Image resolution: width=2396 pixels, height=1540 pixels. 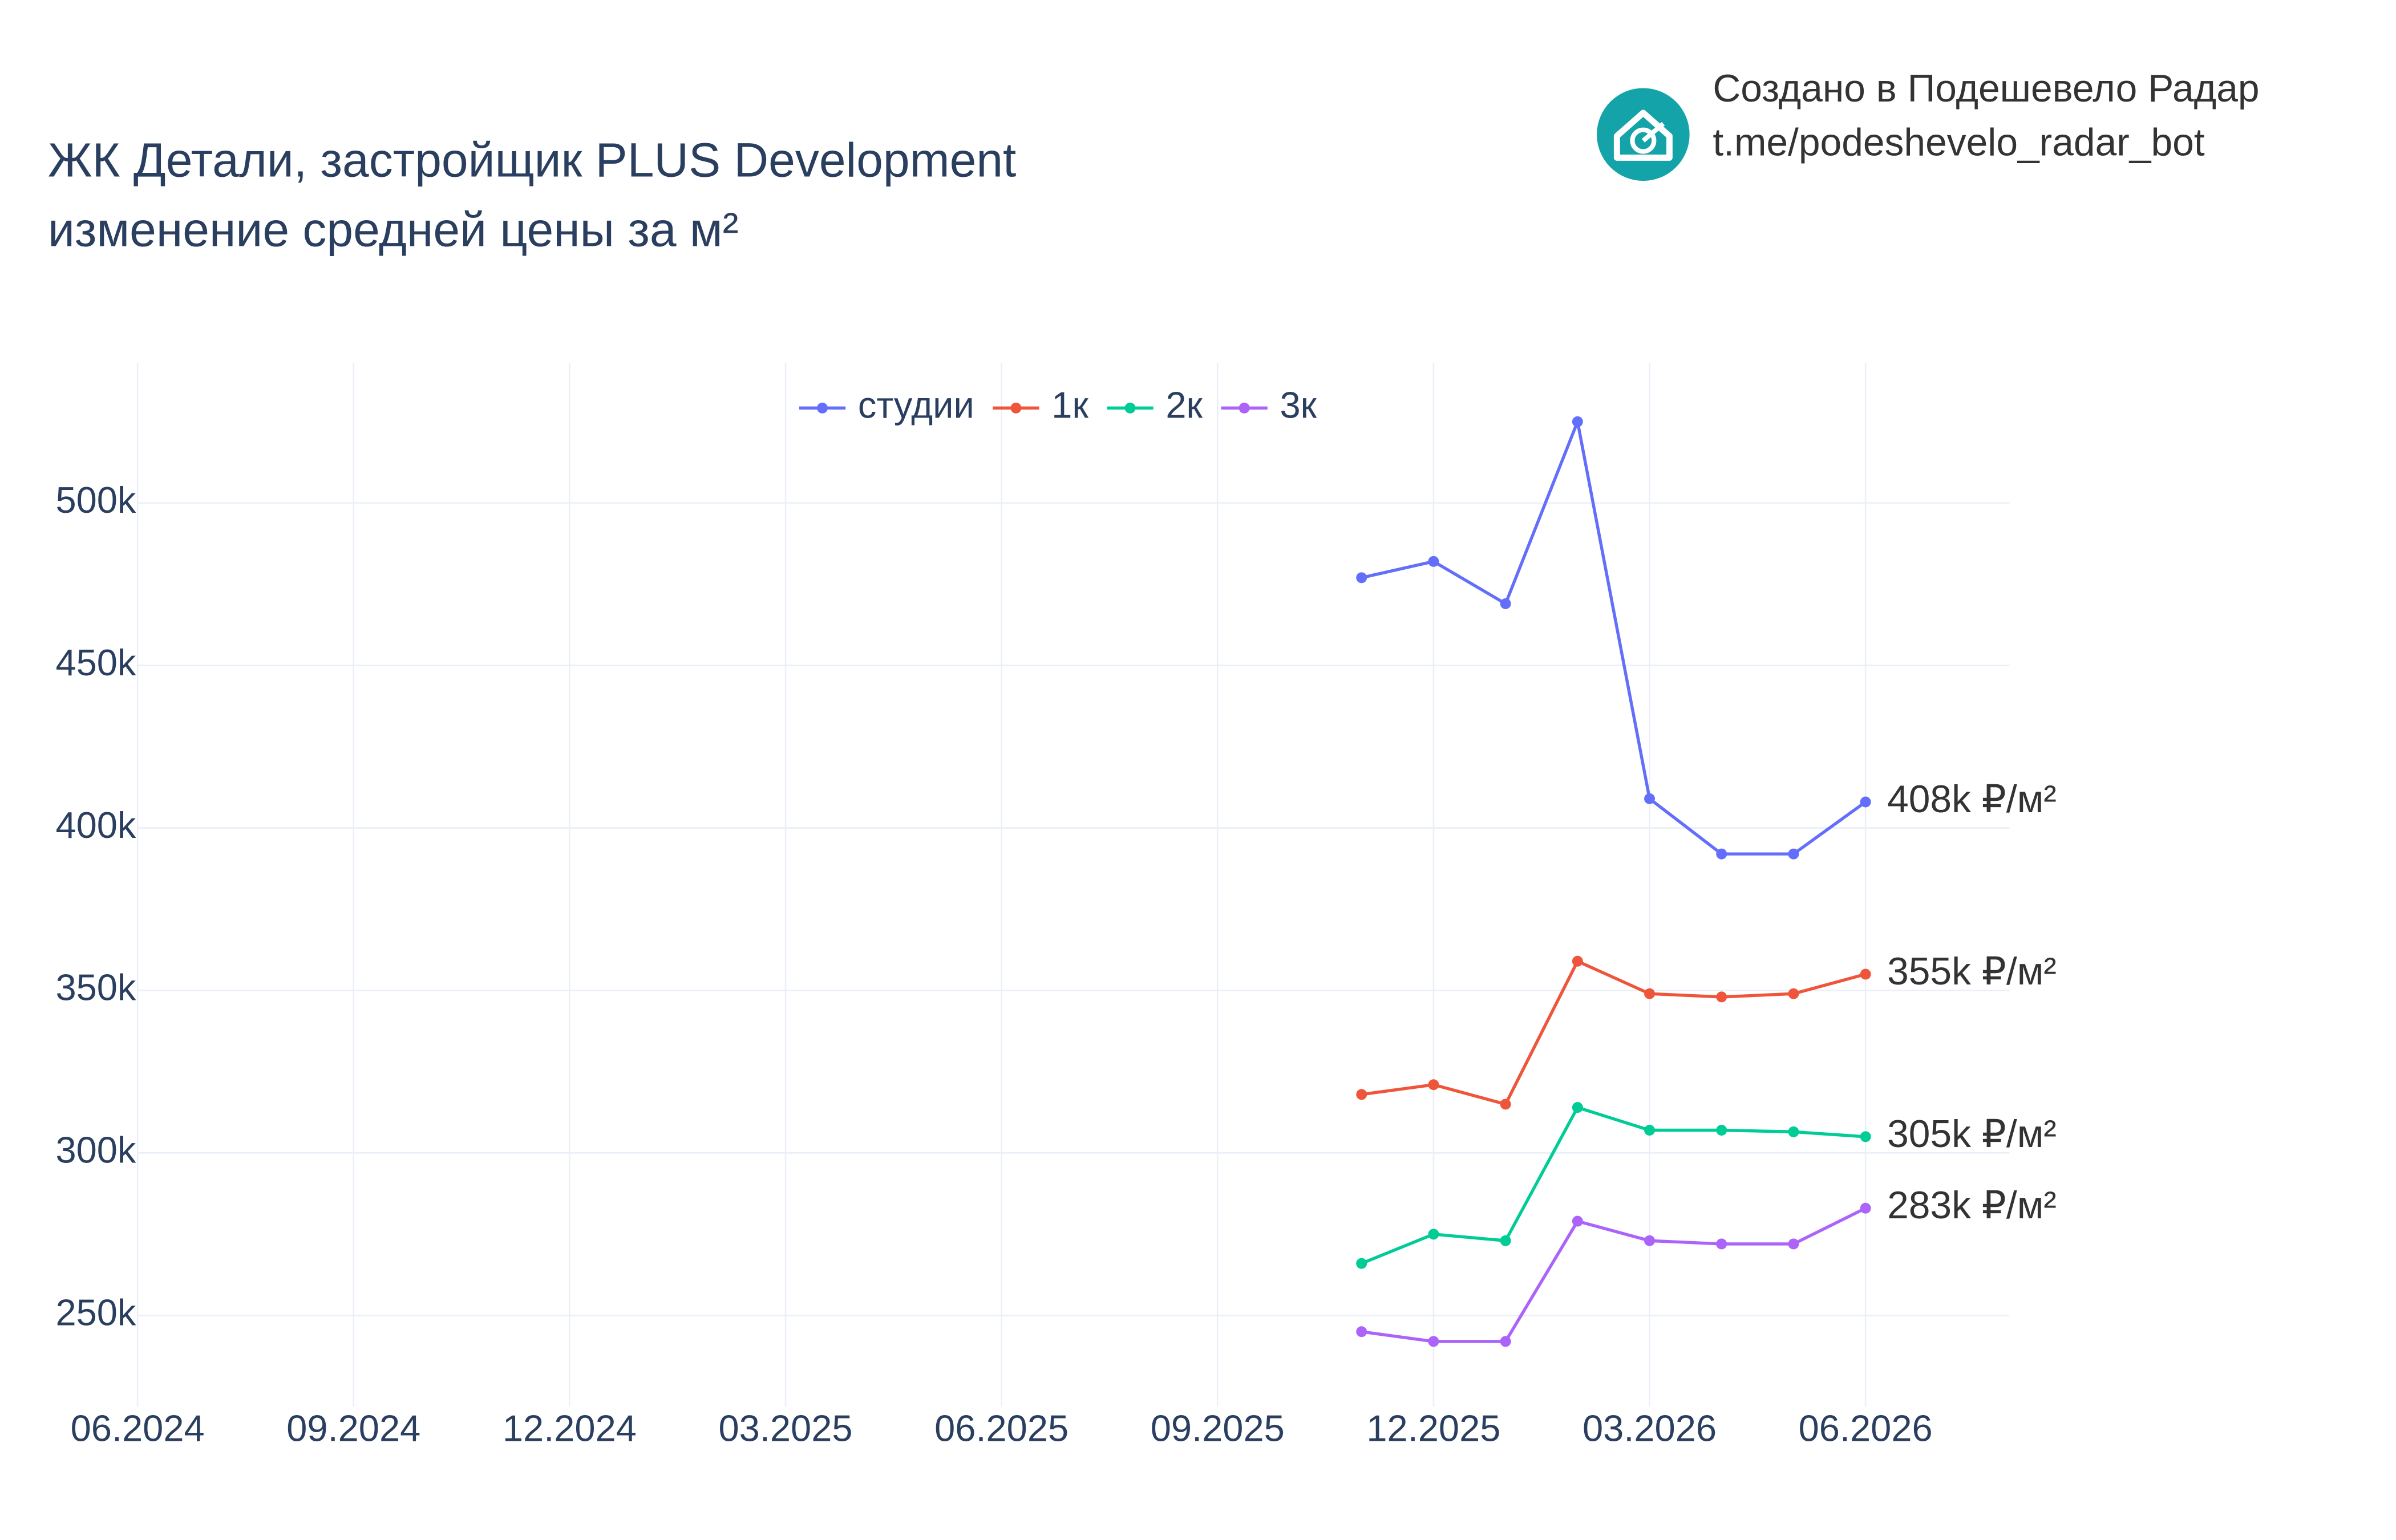 I want to click on end-label: 283k ₽/м², so click(x=1972, y=1206).